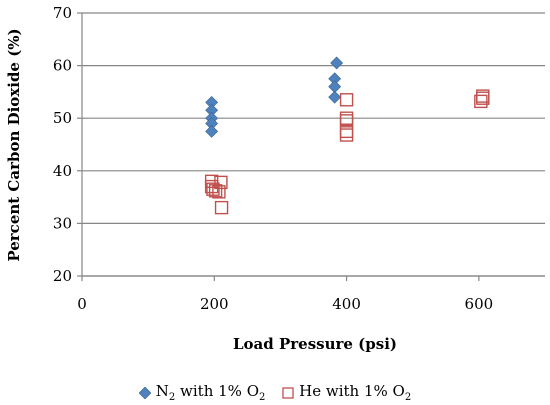 The width and height of the screenshot is (550, 405). I want to click on open-square-marker-icon, so click(288, 392).